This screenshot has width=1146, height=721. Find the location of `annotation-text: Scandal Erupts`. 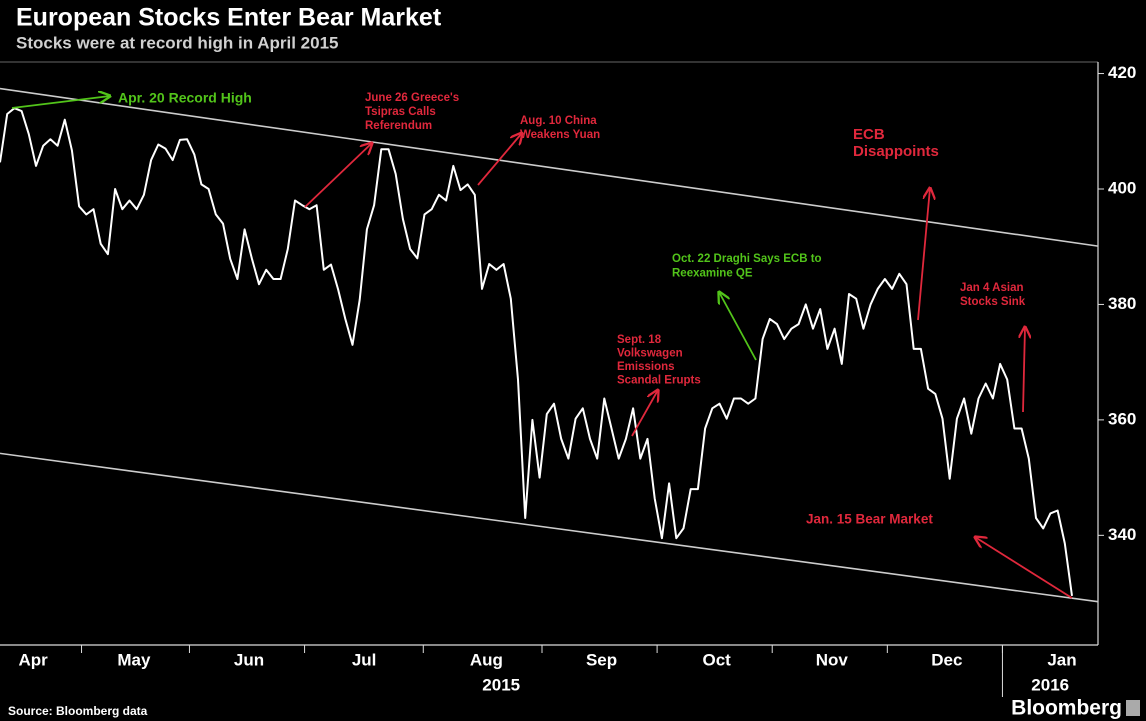

annotation-text: Scandal Erupts is located at coordinates (659, 381).